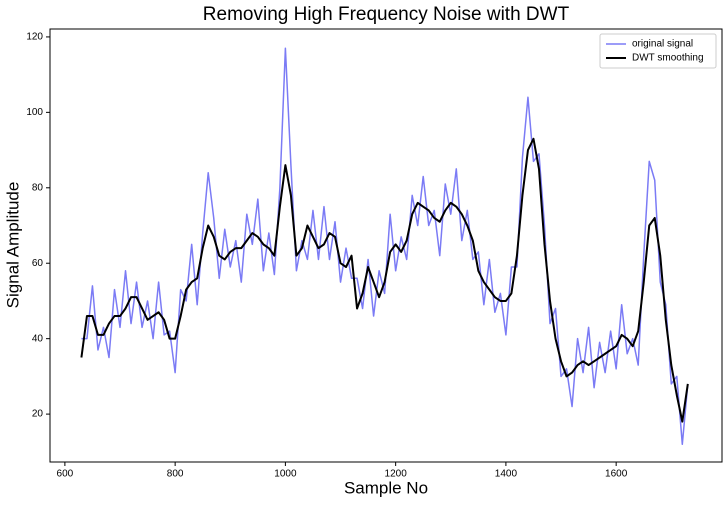 This screenshot has height=509, width=726. Describe the element at coordinates (175, 474) in the screenshot. I see `x-tick-label: 800` at that location.